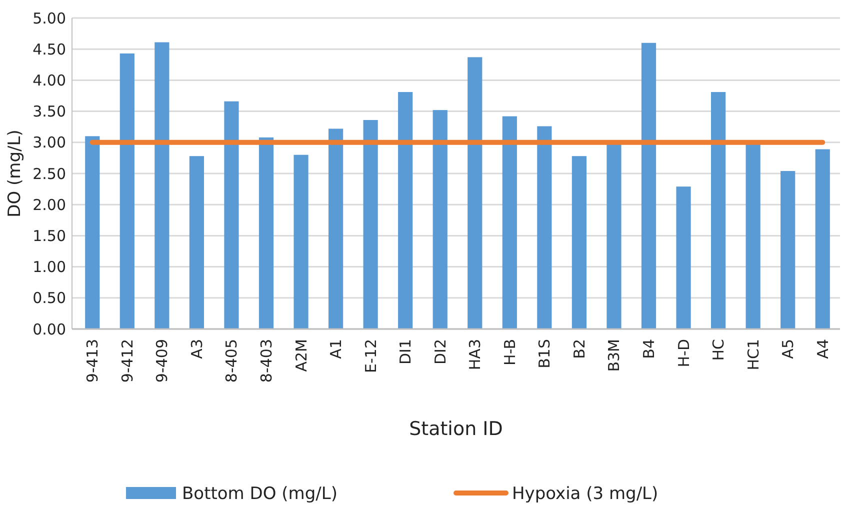 The width and height of the screenshot is (852, 513). I want to click on legend-label: Hypoxia (3 mg/L), so click(585, 494).